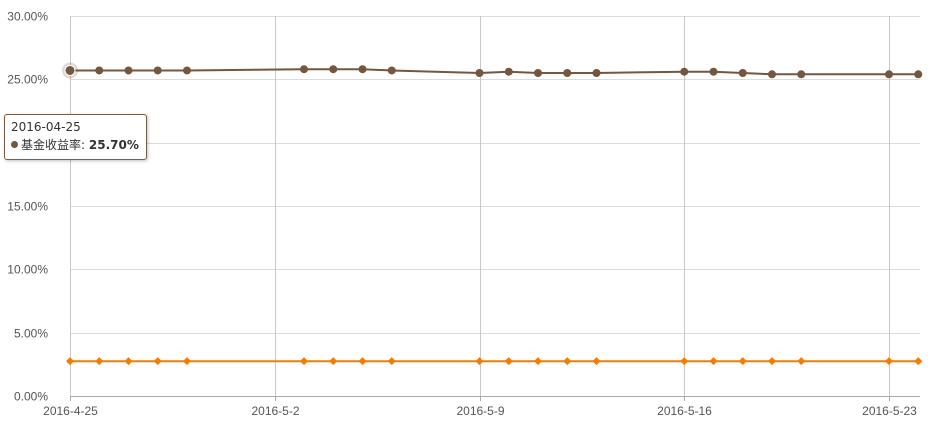 Image resolution: width=937 pixels, height=422 pixels. I want to click on y-tick-label: 5.00%, so click(31, 334).